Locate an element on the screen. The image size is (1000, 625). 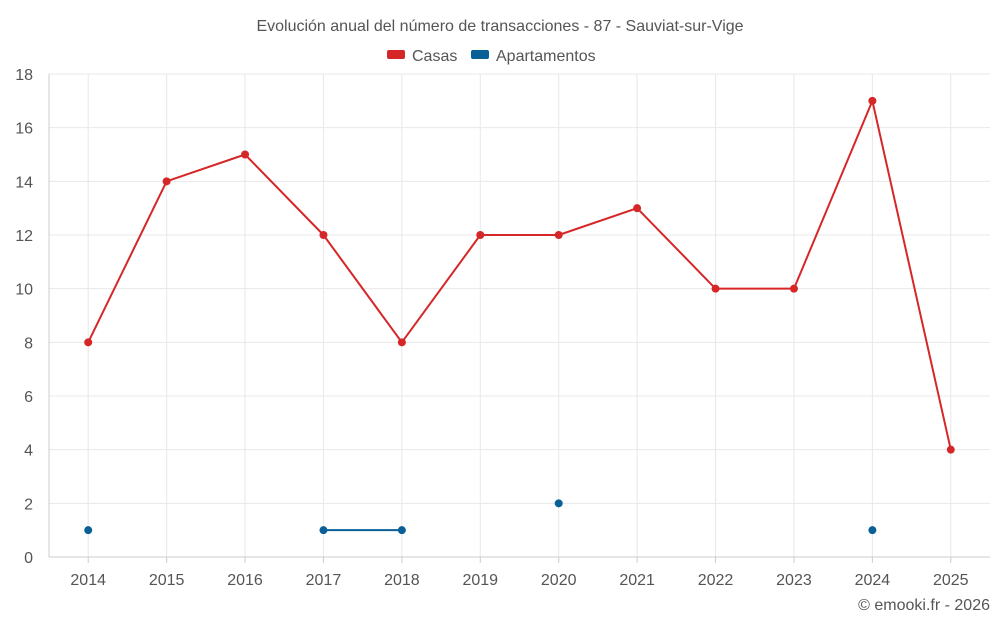
legend-label-casas: Casas is located at coordinates (434, 56).